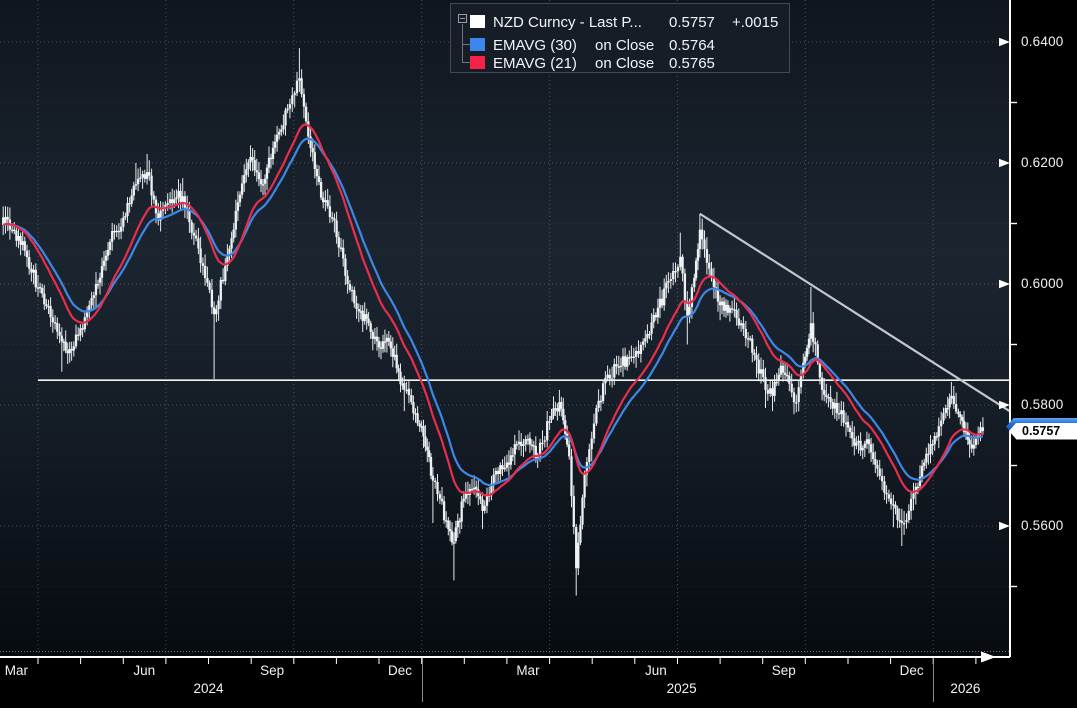 The height and width of the screenshot is (708, 1077). I want to click on legend-collapse-icon, so click(462, 18).